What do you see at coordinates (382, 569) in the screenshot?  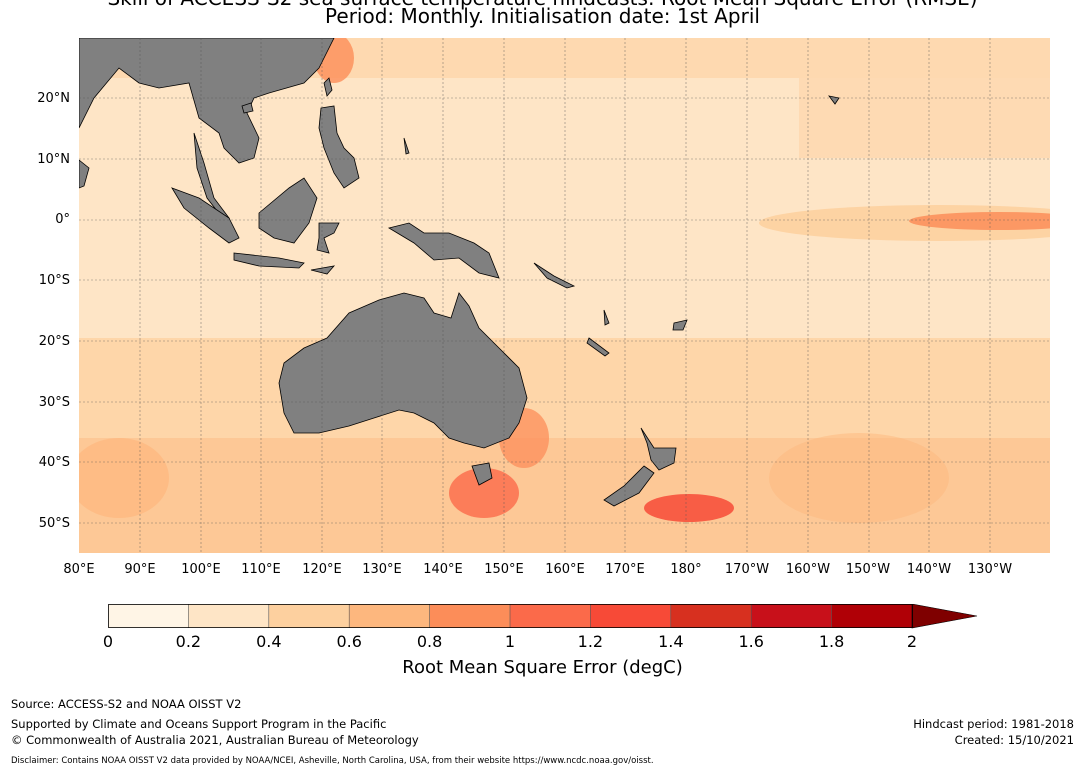 I see `lon-label-130e: 130°E` at bounding box center [382, 569].